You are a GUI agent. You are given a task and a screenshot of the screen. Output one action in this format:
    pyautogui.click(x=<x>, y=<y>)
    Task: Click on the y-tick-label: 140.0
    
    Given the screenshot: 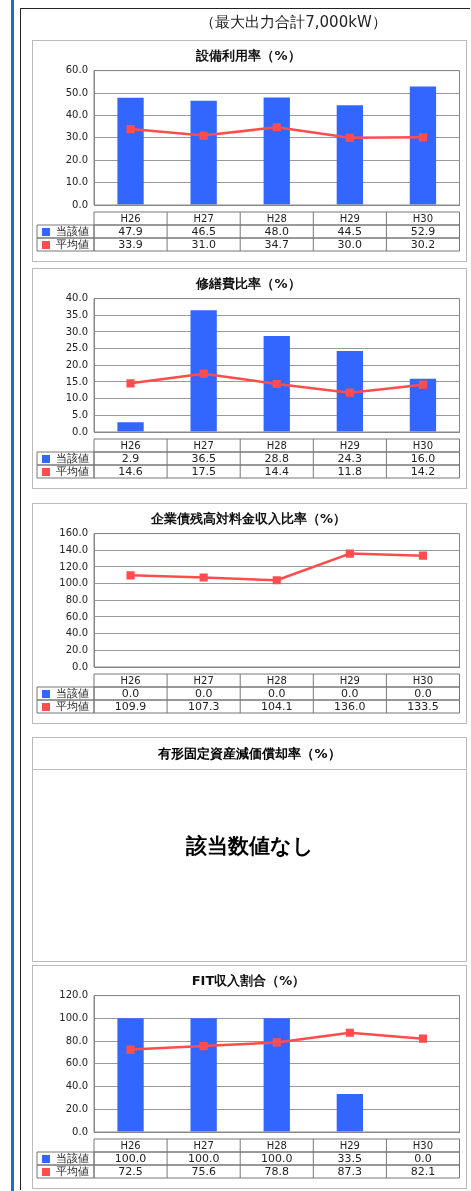 What is the action you would take?
    pyautogui.click(x=73, y=549)
    